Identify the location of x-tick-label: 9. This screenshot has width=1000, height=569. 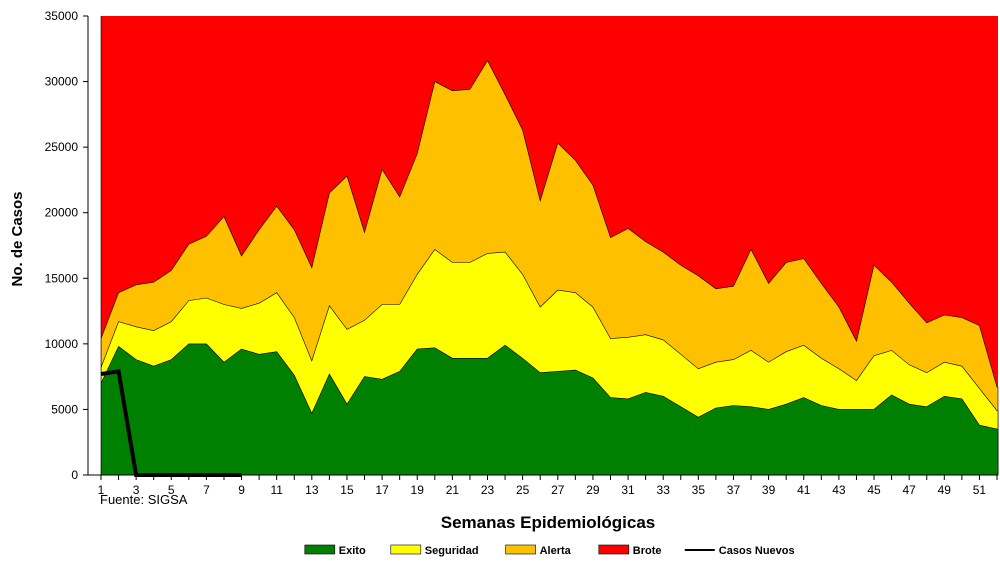
(241, 490).